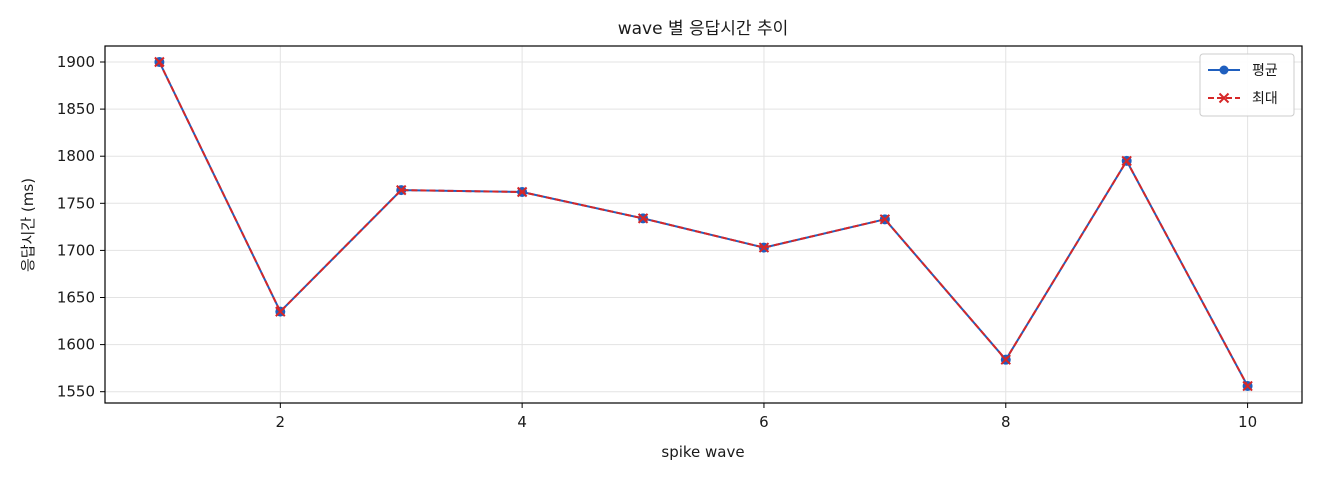 Image resolution: width=1320 pixels, height=480 pixels. What do you see at coordinates (76, 345) in the screenshot?
I see `y-tick-label: 1600` at bounding box center [76, 345].